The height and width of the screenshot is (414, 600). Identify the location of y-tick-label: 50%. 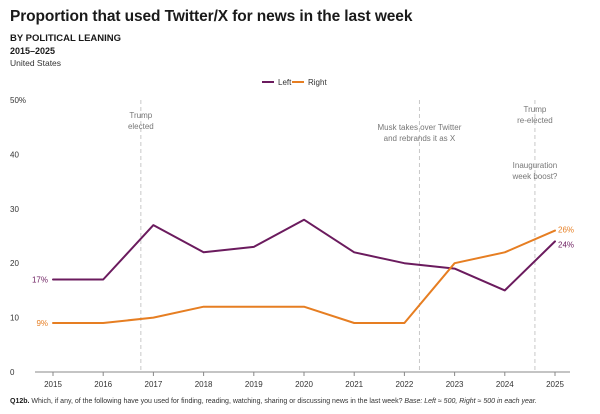
(18, 100).